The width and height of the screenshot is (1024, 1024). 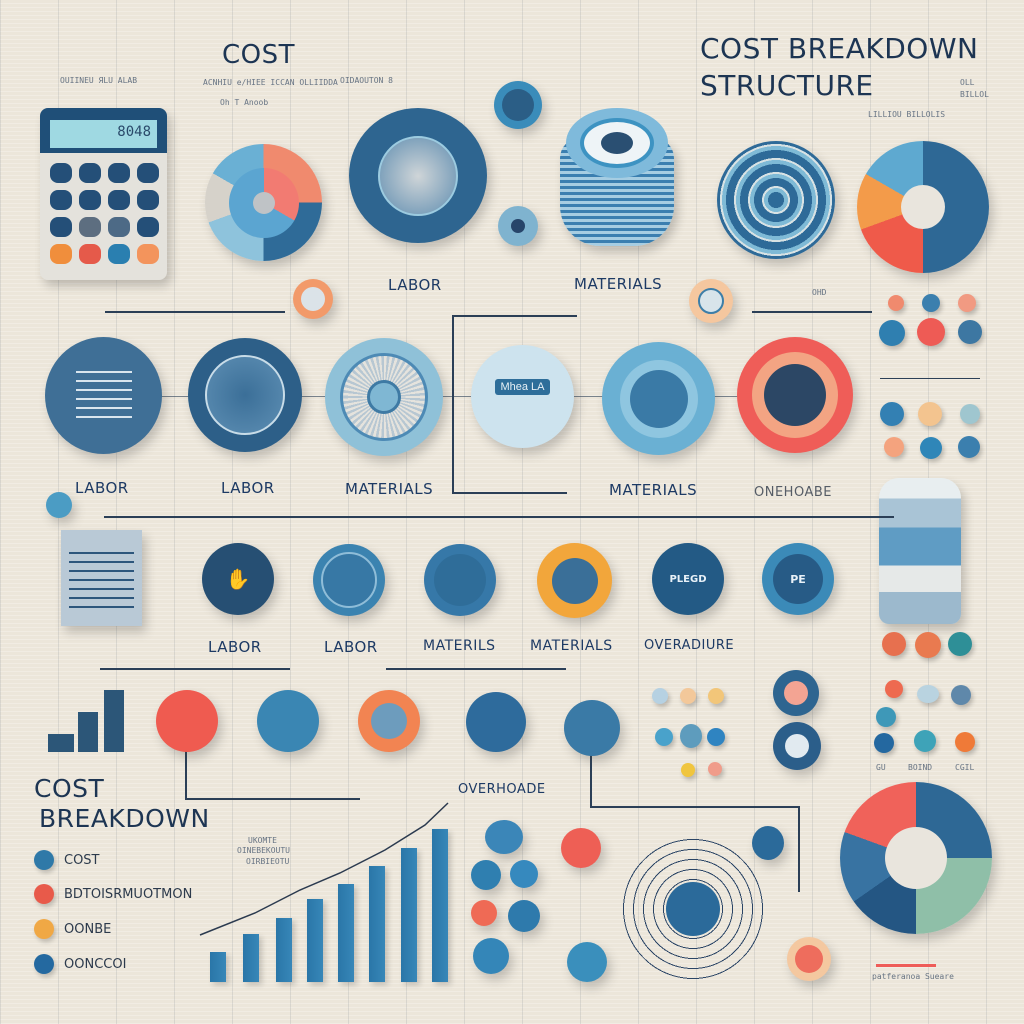 What do you see at coordinates (693, 909) in the screenshot?
I see `radar-icon` at bounding box center [693, 909].